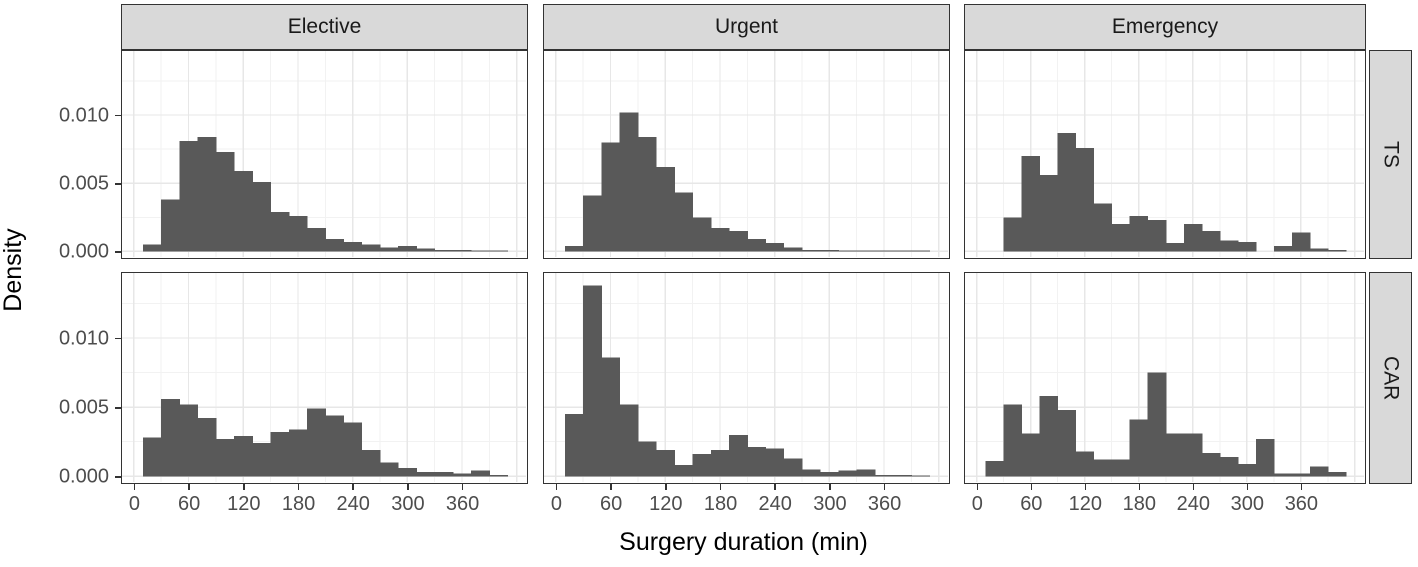  Describe the element at coordinates (244, 504) in the screenshot. I see `x-tick-label: 120` at that location.